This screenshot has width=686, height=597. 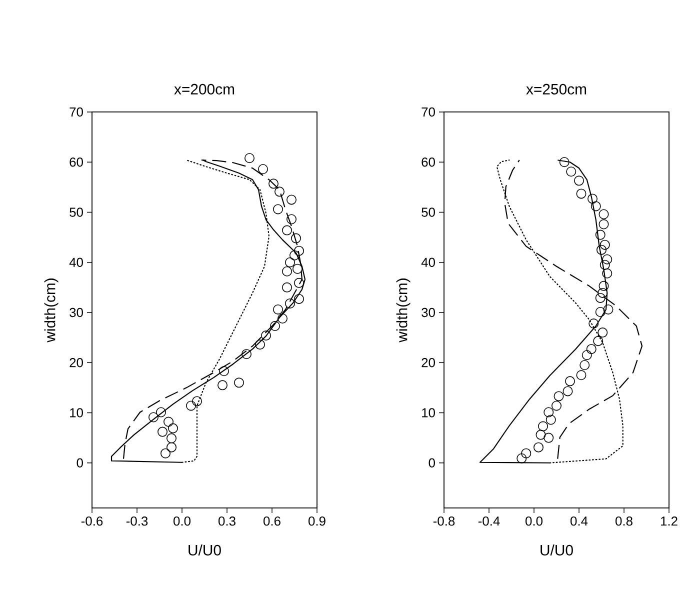 What do you see at coordinates (317, 521) in the screenshot?
I see `x-tick-label: 0.9` at bounding box center [317, 521].